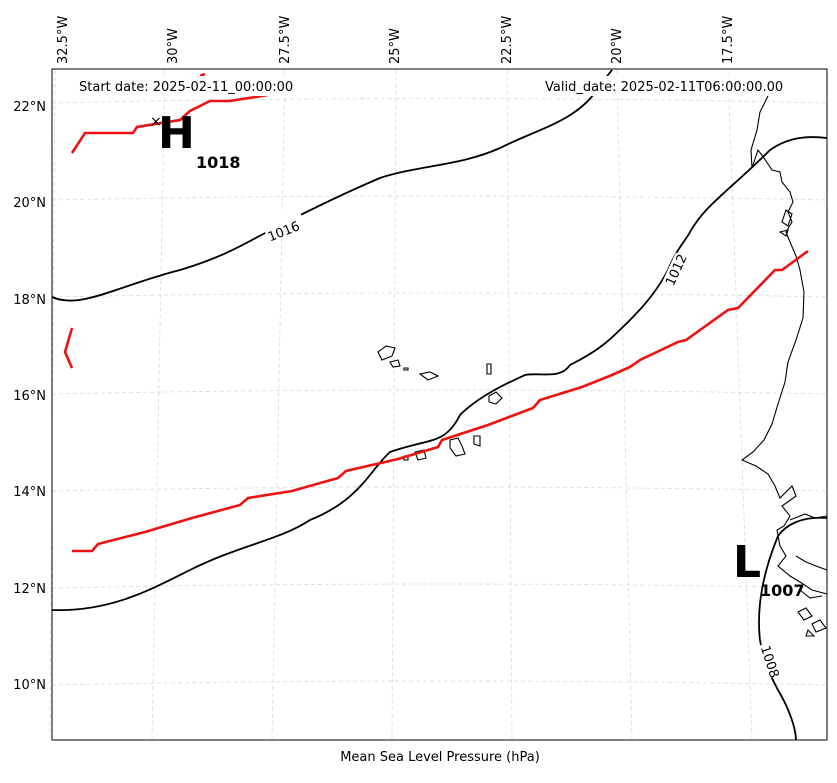 The image size is (837, 783). What do you see at coordinates (29, 685) in the screenshot?
I see `lat-tick-10n: 10°N` at bounding box center [29, 685].